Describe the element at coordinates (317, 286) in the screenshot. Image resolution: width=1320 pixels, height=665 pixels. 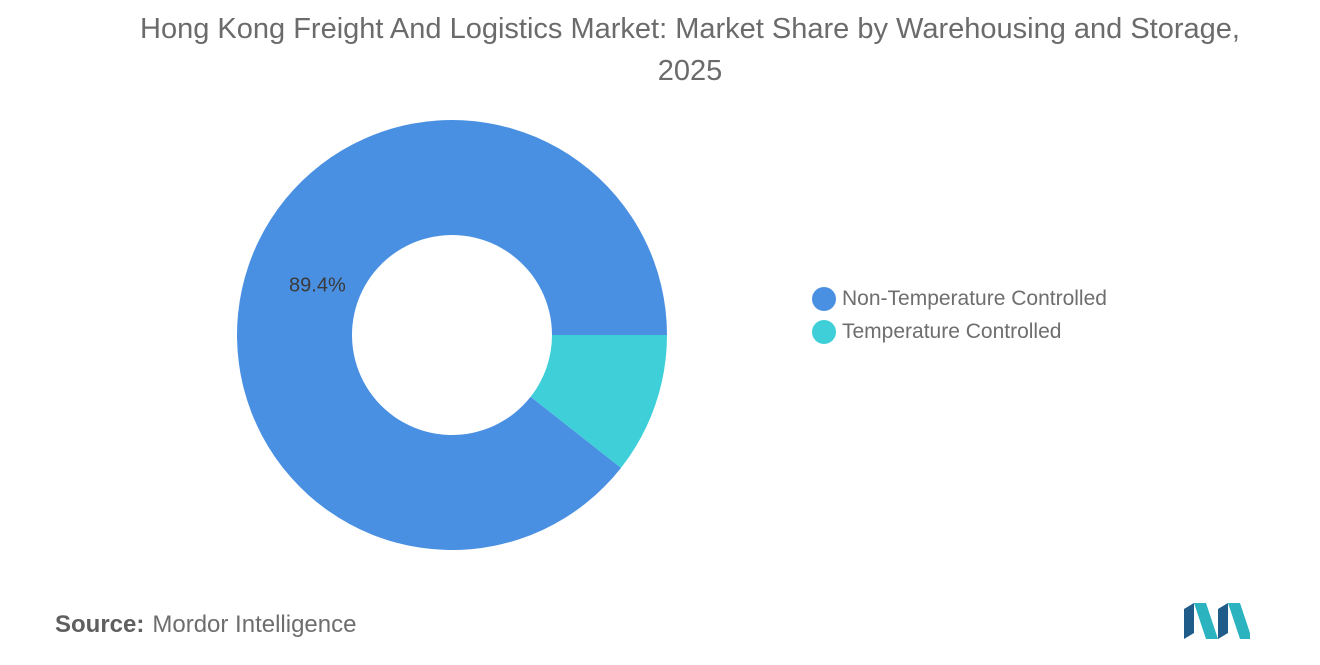
I see `data-label-non-temperature-controlled: 89.4%` at that location.